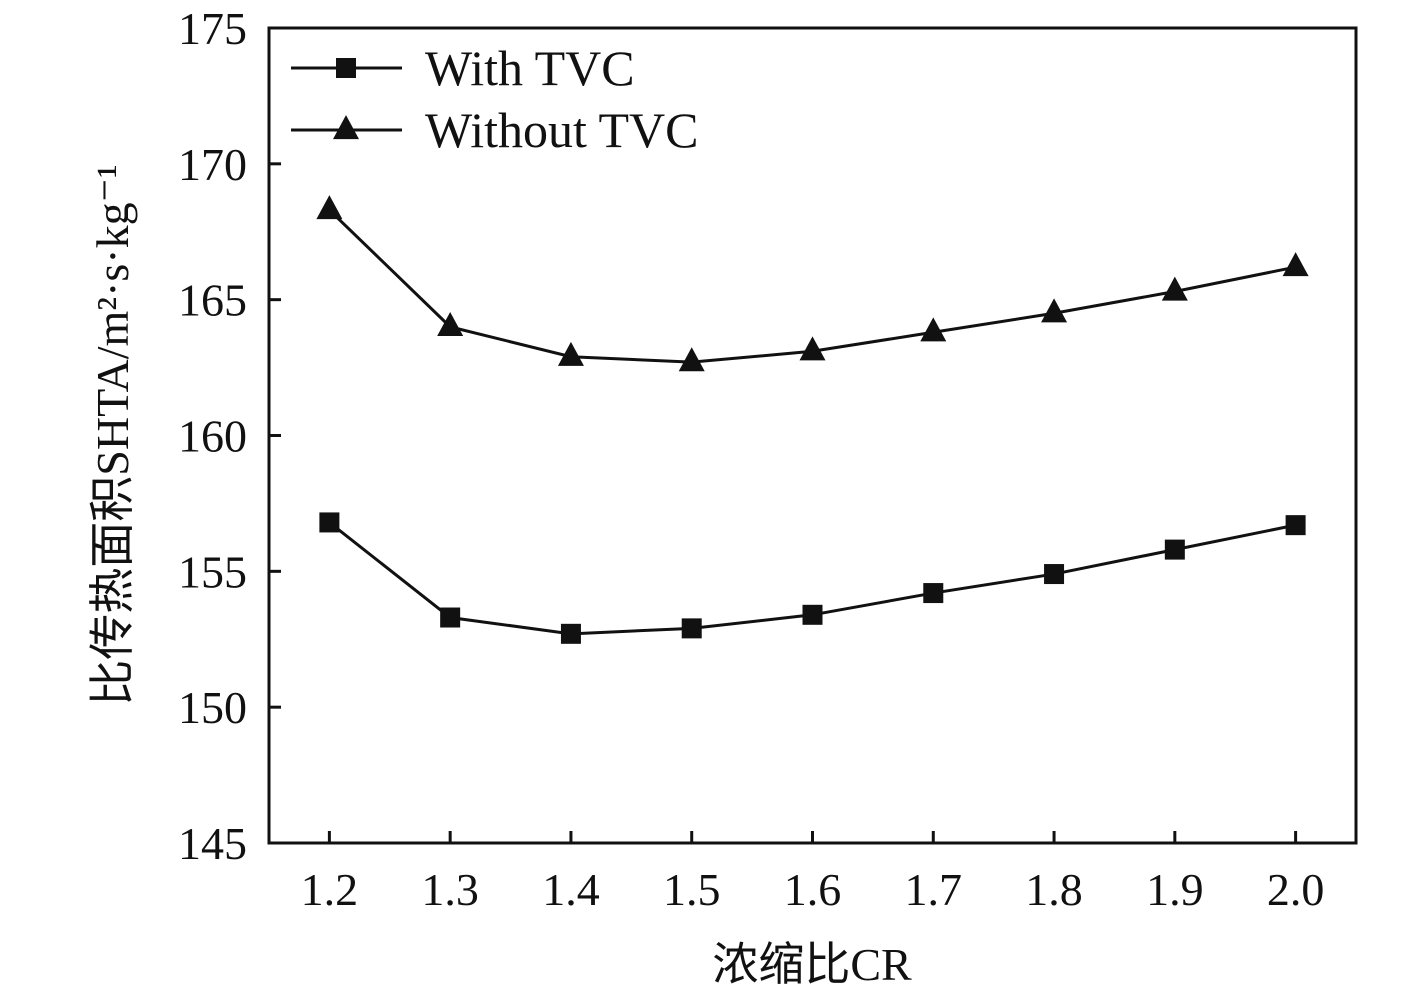  What do you see at coordinates (561, 130) in the screenshot?
I see `legend-label: Without TVC` at bounding box center [561, 130].